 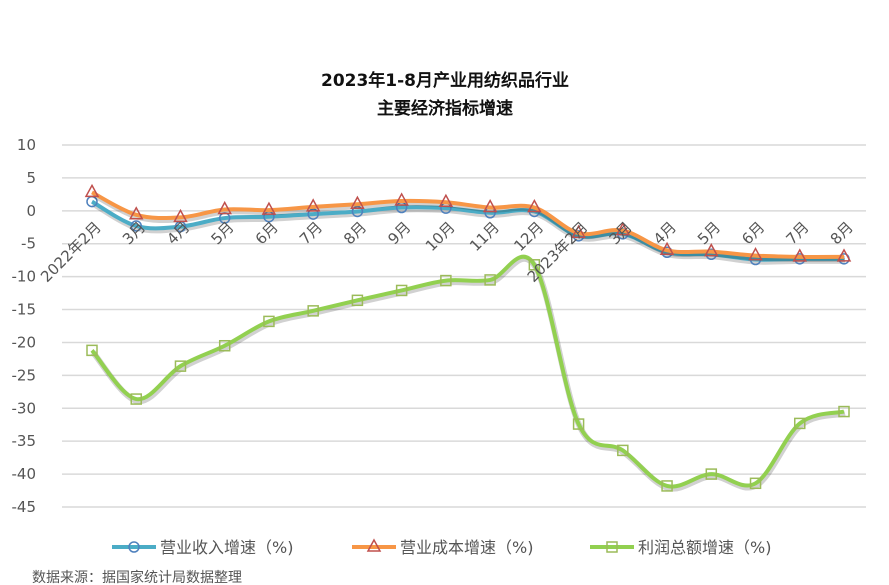 What do you see at coordinates (24, 507) in the screenshot?
I see `y-tick-label: -45` at bounding box center [24, 507].